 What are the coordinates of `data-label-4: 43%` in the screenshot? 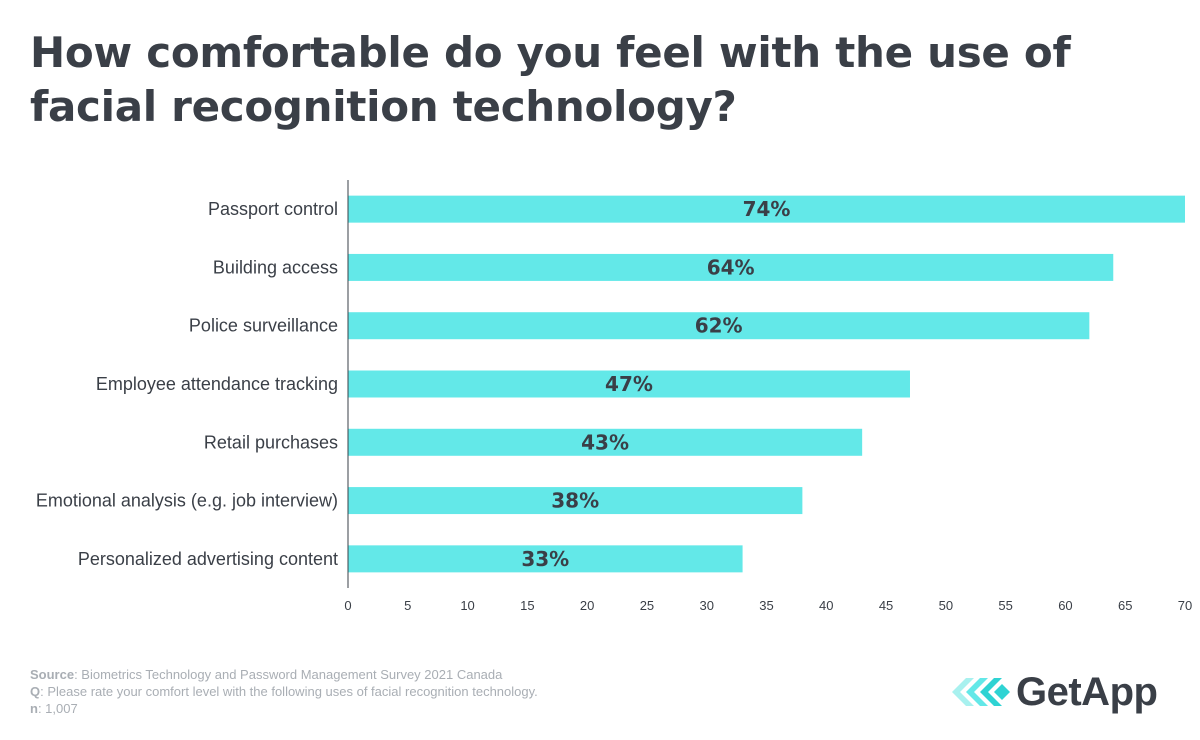 It's located at (605, 442).